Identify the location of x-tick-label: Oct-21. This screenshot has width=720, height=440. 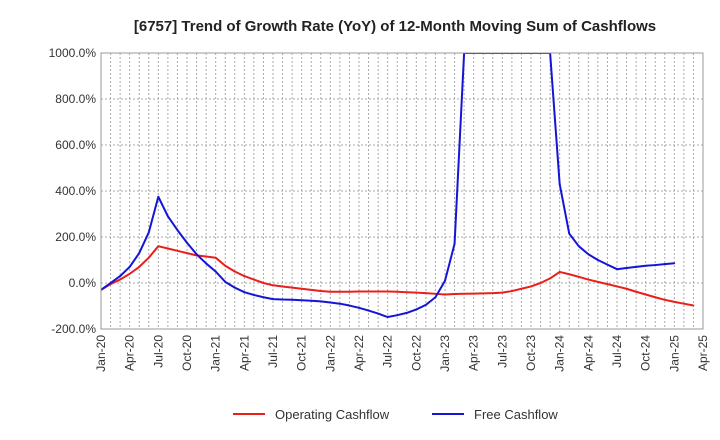
(302, 353).